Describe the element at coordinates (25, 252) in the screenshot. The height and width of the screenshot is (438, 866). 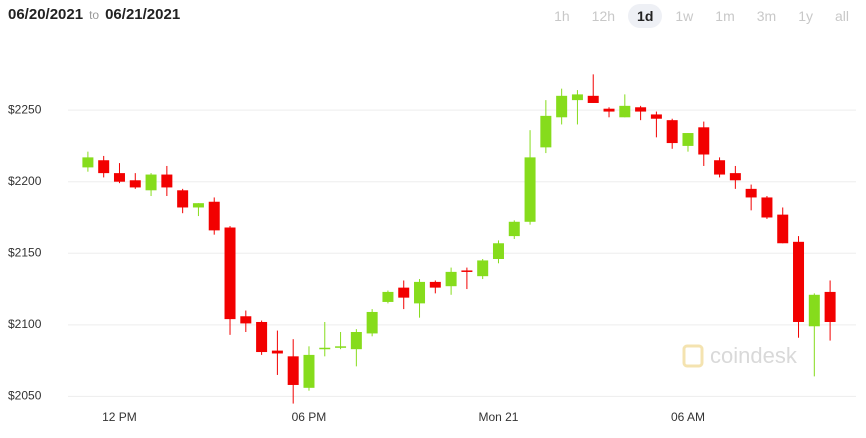
I see `y-tick-label: $2150` at that location.